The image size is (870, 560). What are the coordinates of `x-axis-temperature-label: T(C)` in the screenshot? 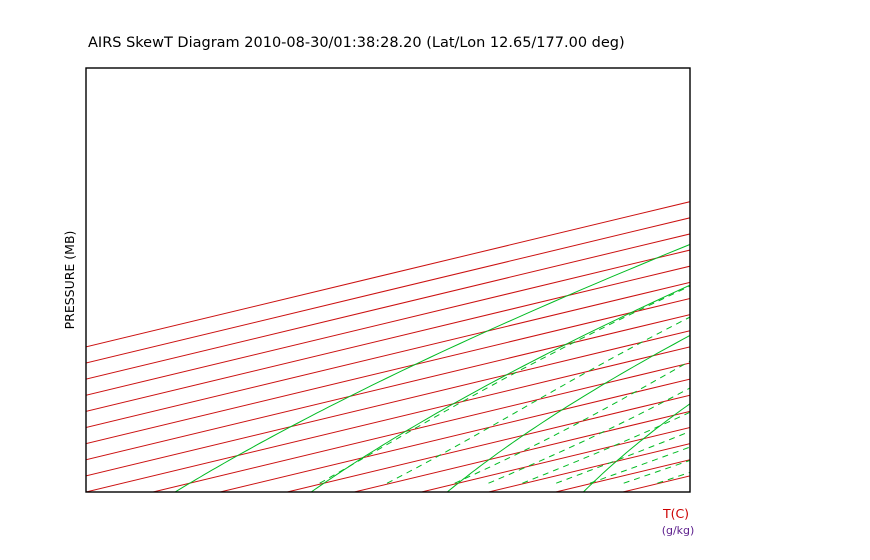 It's located at (675, 513).